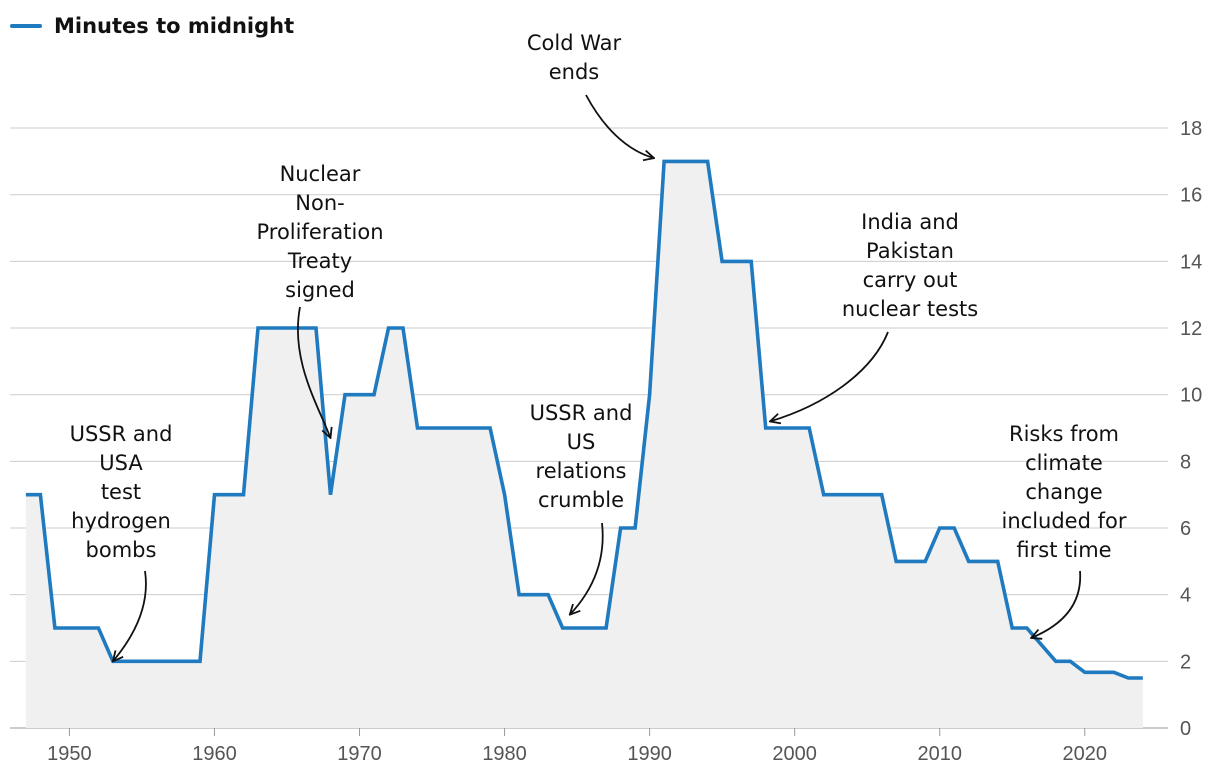  What do you see at coordinates (1185, 462) in the screenshot?
I see `y-tick-label: 8` at bounding box center [1185, 462].